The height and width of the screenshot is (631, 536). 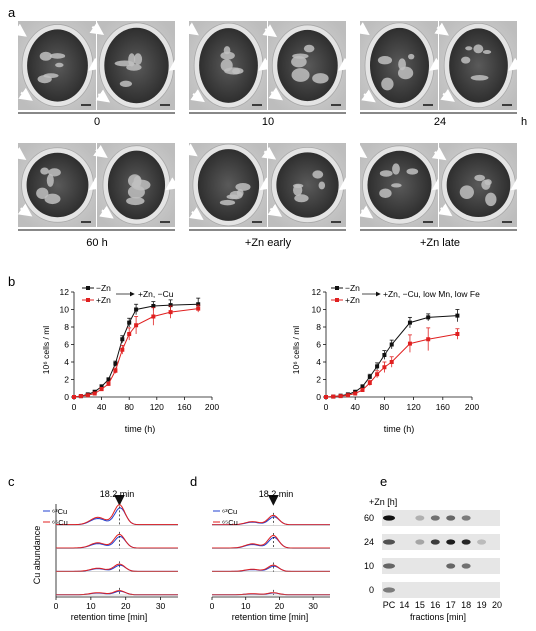 What do you see at coordinates (230, 522) in the screenshot?
I see `legend-cu65: ⁶⁵Cu` at bounding box center [230, 522].